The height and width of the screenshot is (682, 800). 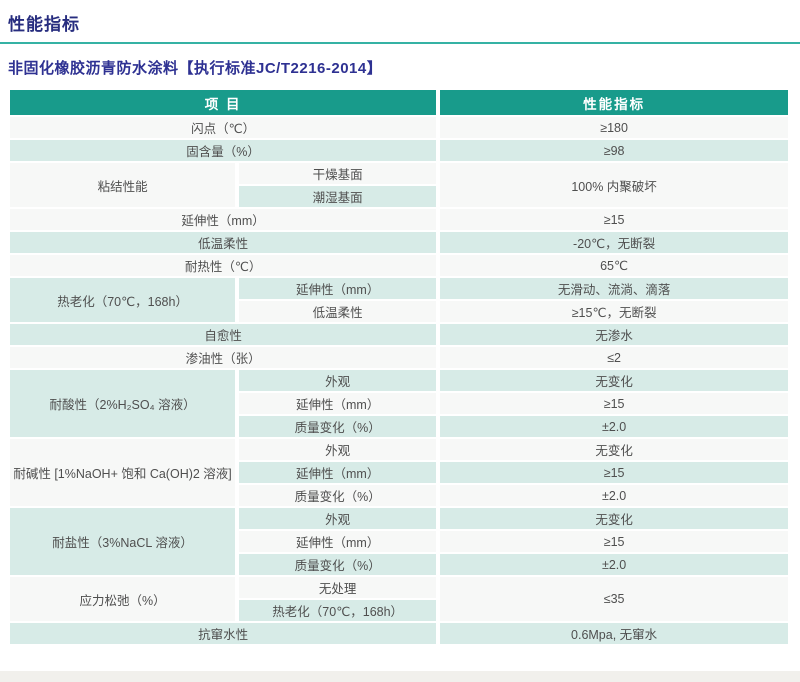 What do you see at coordinates (614, 633) in the screenshot?
I see `row-value: 0.6Mpa, 无窜水` at bounding box center [614, 633].